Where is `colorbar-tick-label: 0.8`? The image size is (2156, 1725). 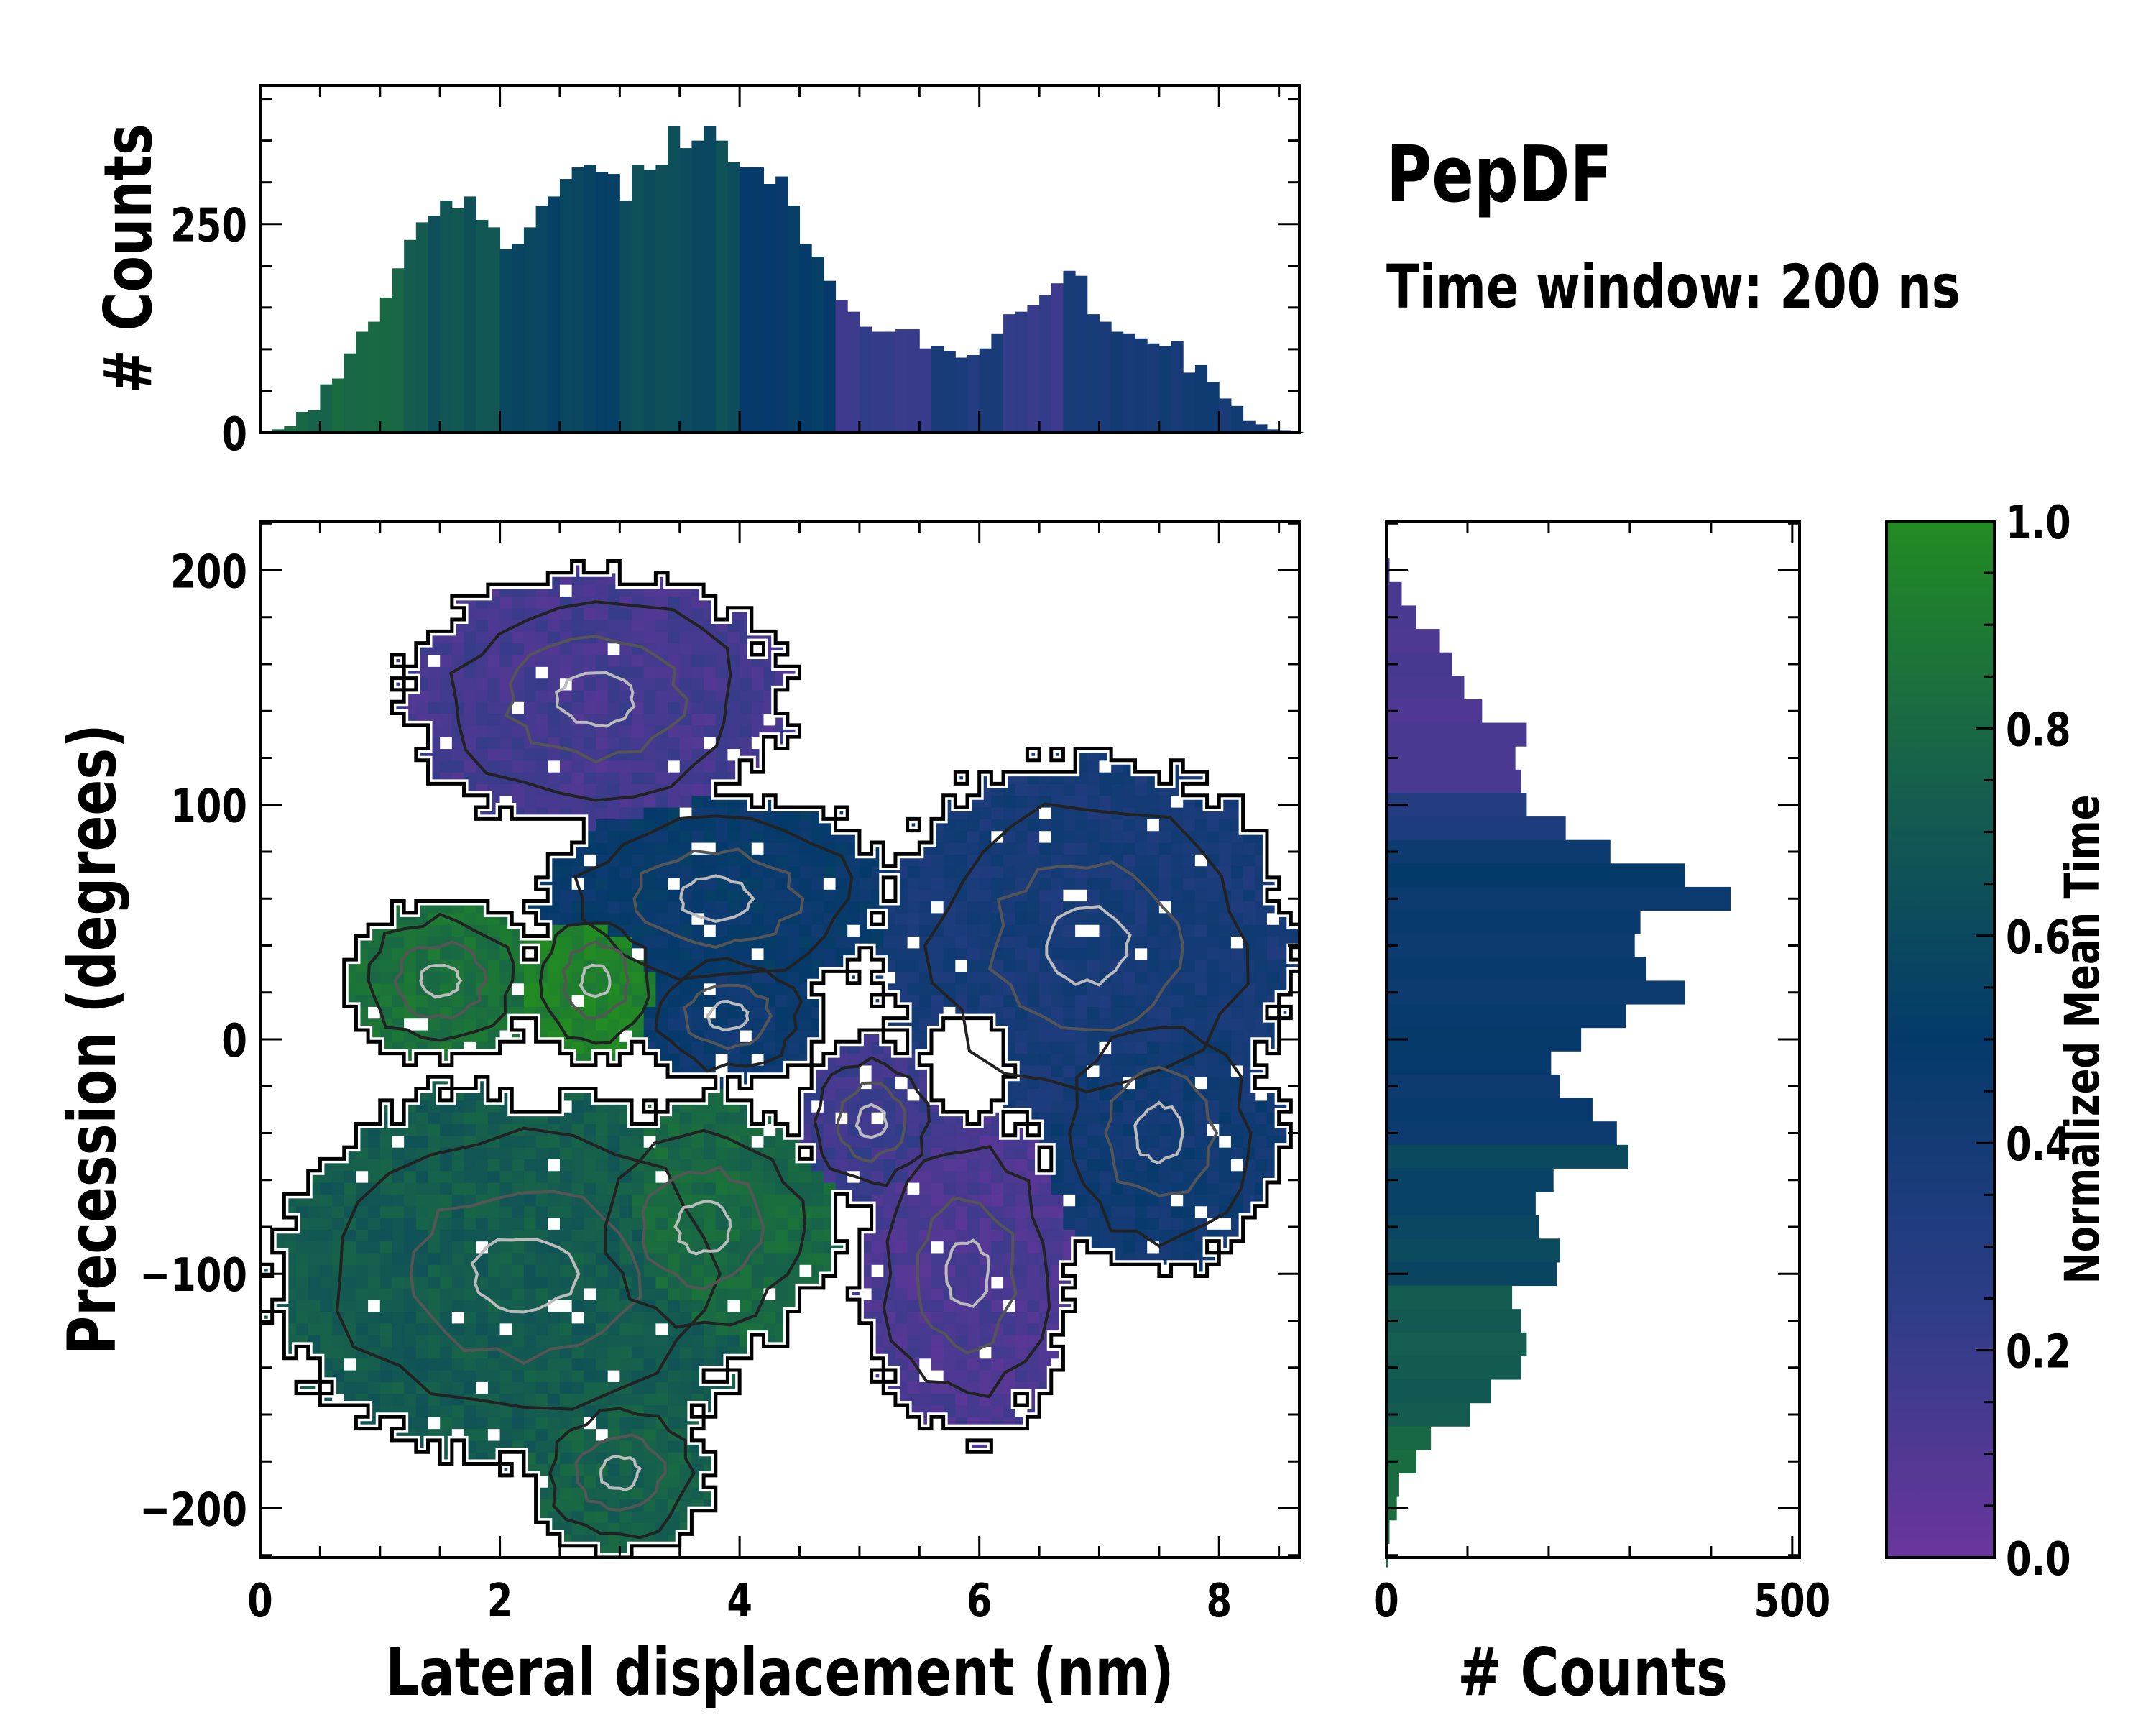
colorbar-tick-label: 0.8 is located at coordinates (2038, 730).